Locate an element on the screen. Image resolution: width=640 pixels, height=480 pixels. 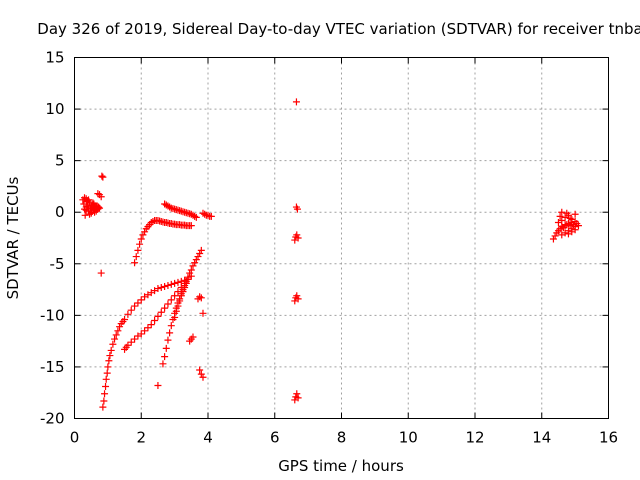
x-tick-label: 8 is located at coordinates (342, 438).